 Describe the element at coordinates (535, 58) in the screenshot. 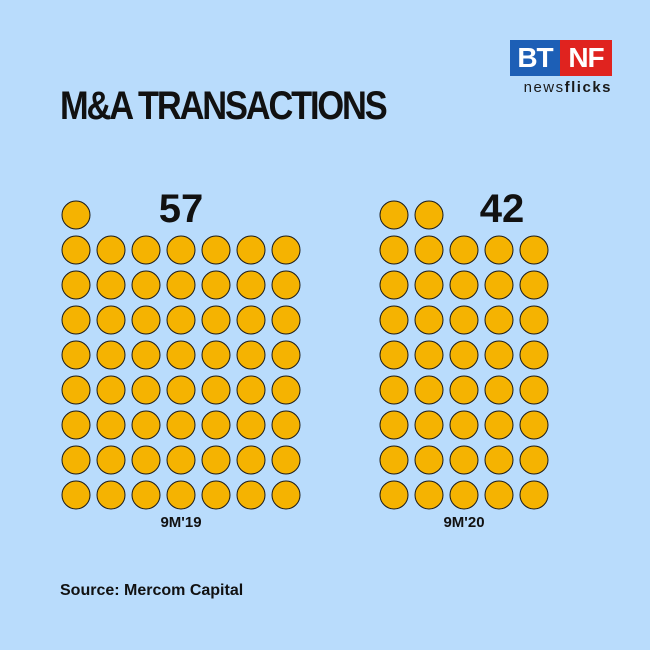

I see `logo-bt: BT` at that location.